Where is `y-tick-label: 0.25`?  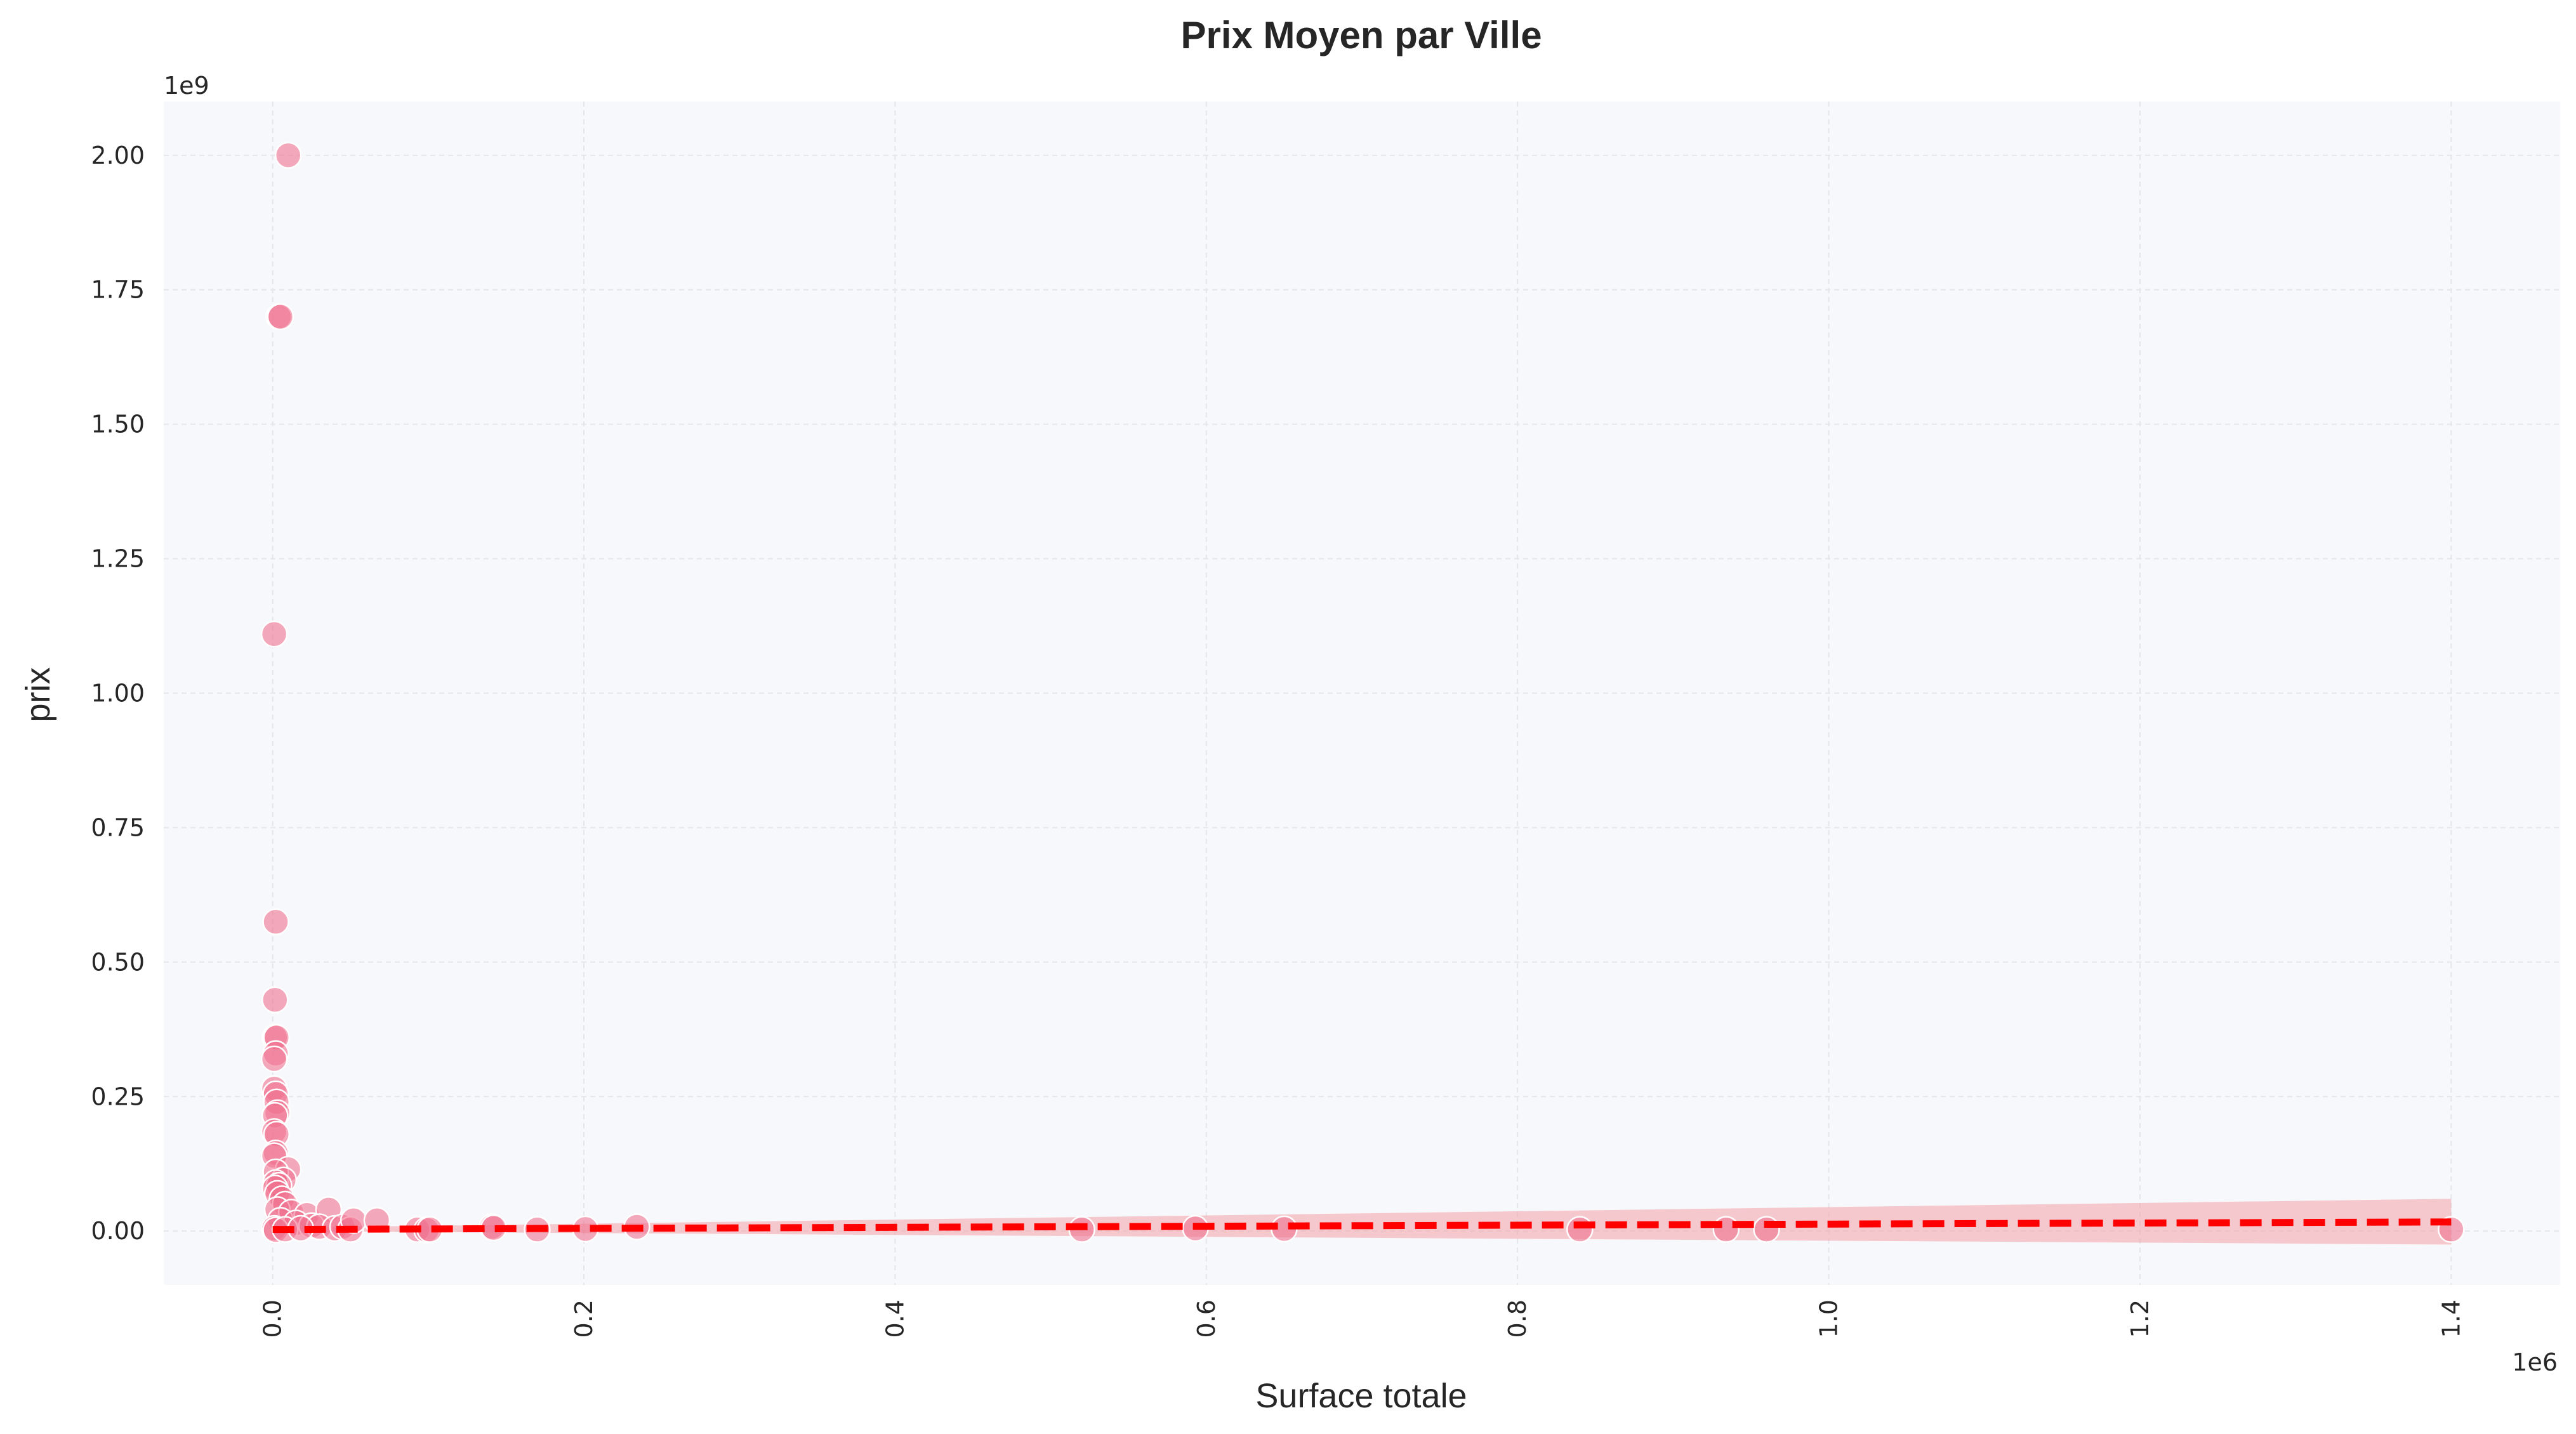 y-tick-label: 0.25 is located at coordinates (118, 1096).